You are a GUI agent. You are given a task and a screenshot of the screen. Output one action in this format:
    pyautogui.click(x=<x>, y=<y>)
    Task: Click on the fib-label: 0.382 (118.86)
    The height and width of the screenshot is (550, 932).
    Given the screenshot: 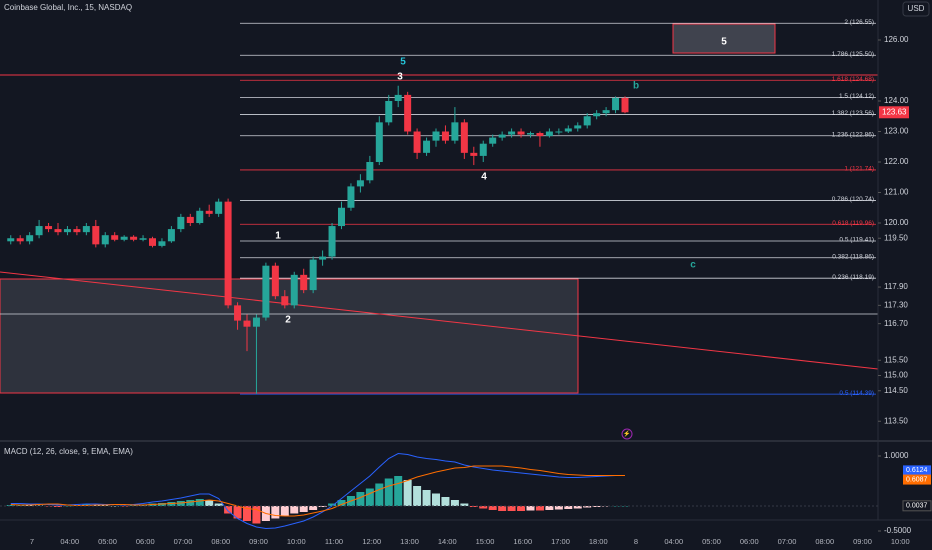 What is the action you would take?
    pyautogui.click(x=853, y=256)
    